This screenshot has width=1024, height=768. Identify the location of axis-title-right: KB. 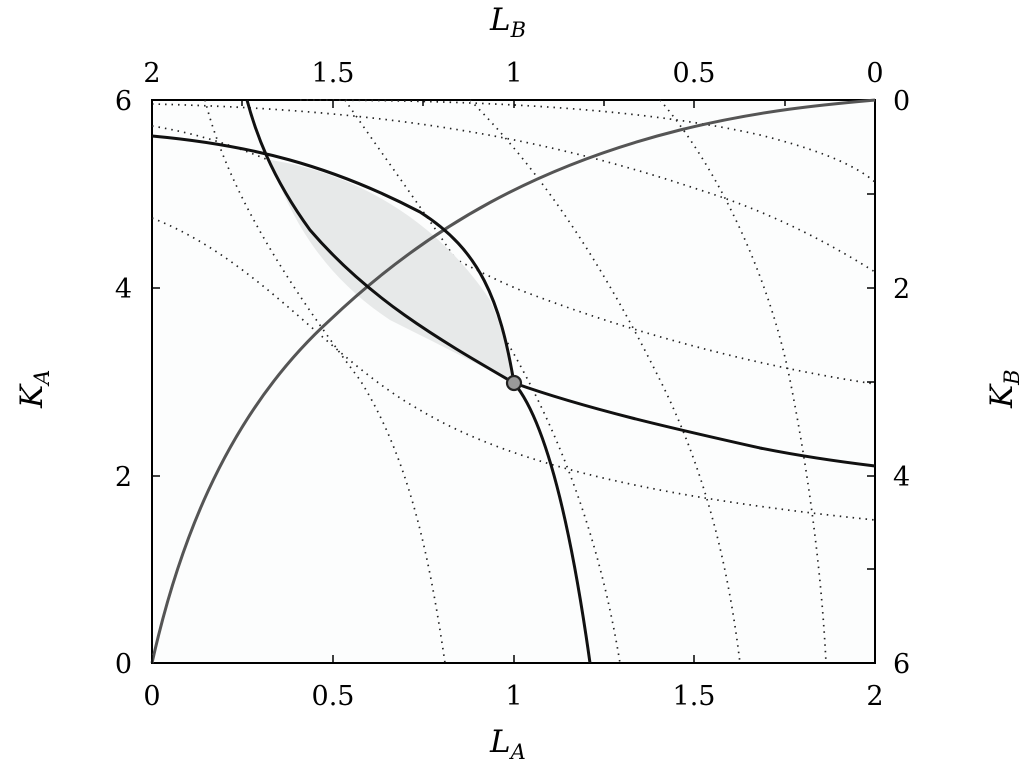
(1004, 389).